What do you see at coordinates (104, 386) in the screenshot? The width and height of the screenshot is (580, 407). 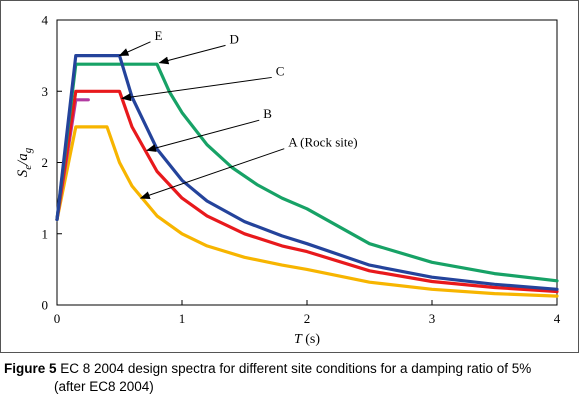 I see `caption-source: (after EC8 2004)` at bounding box center [104, 386].